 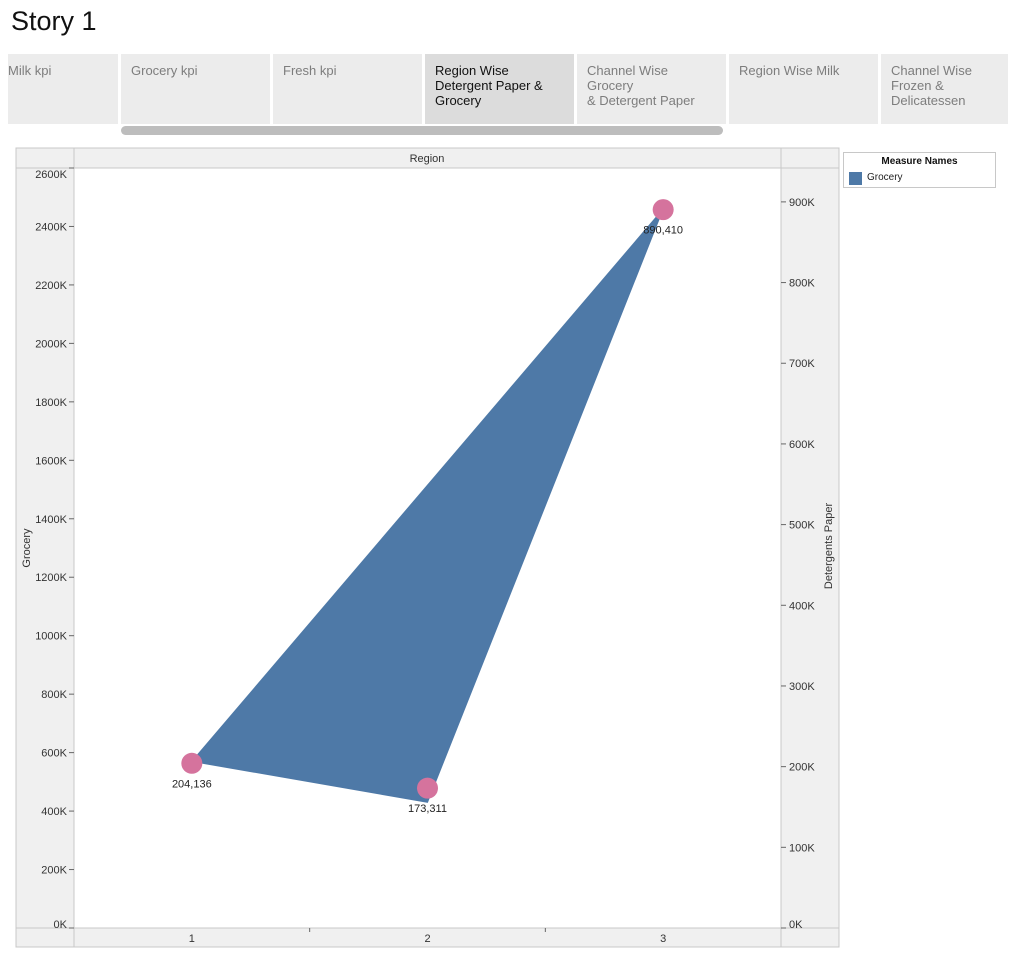 What do you see at coordinates (54, 812) in the screenshot?
I see `left-axis-tick-label: 400K` at bounding box center [54, 812].